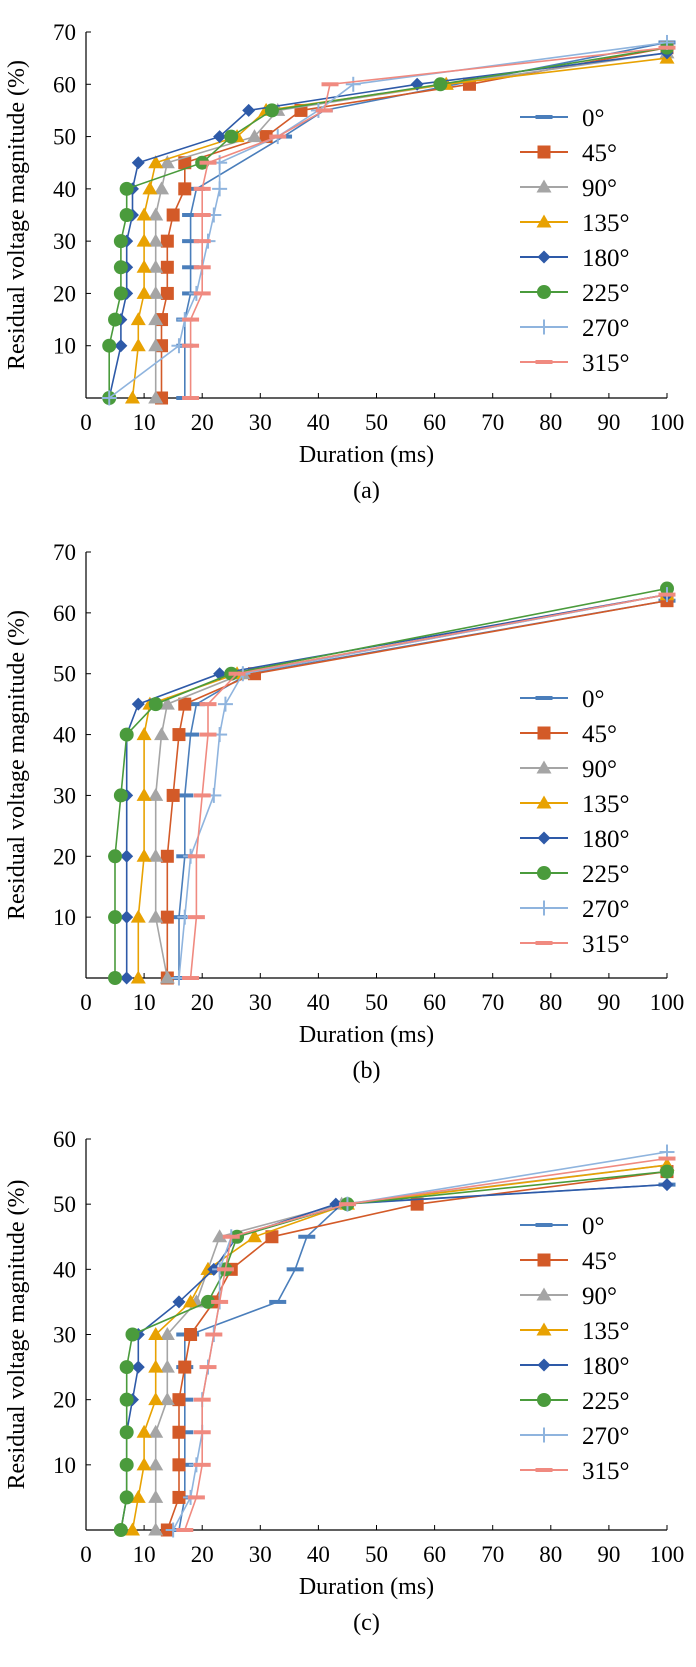 Image resolution: width=696 pixels, height=1667 pixels. What do you see at coordinates (376, 422) in the screenshot?
I see `x-tick-label: 50` at bounding box center [376, 422].